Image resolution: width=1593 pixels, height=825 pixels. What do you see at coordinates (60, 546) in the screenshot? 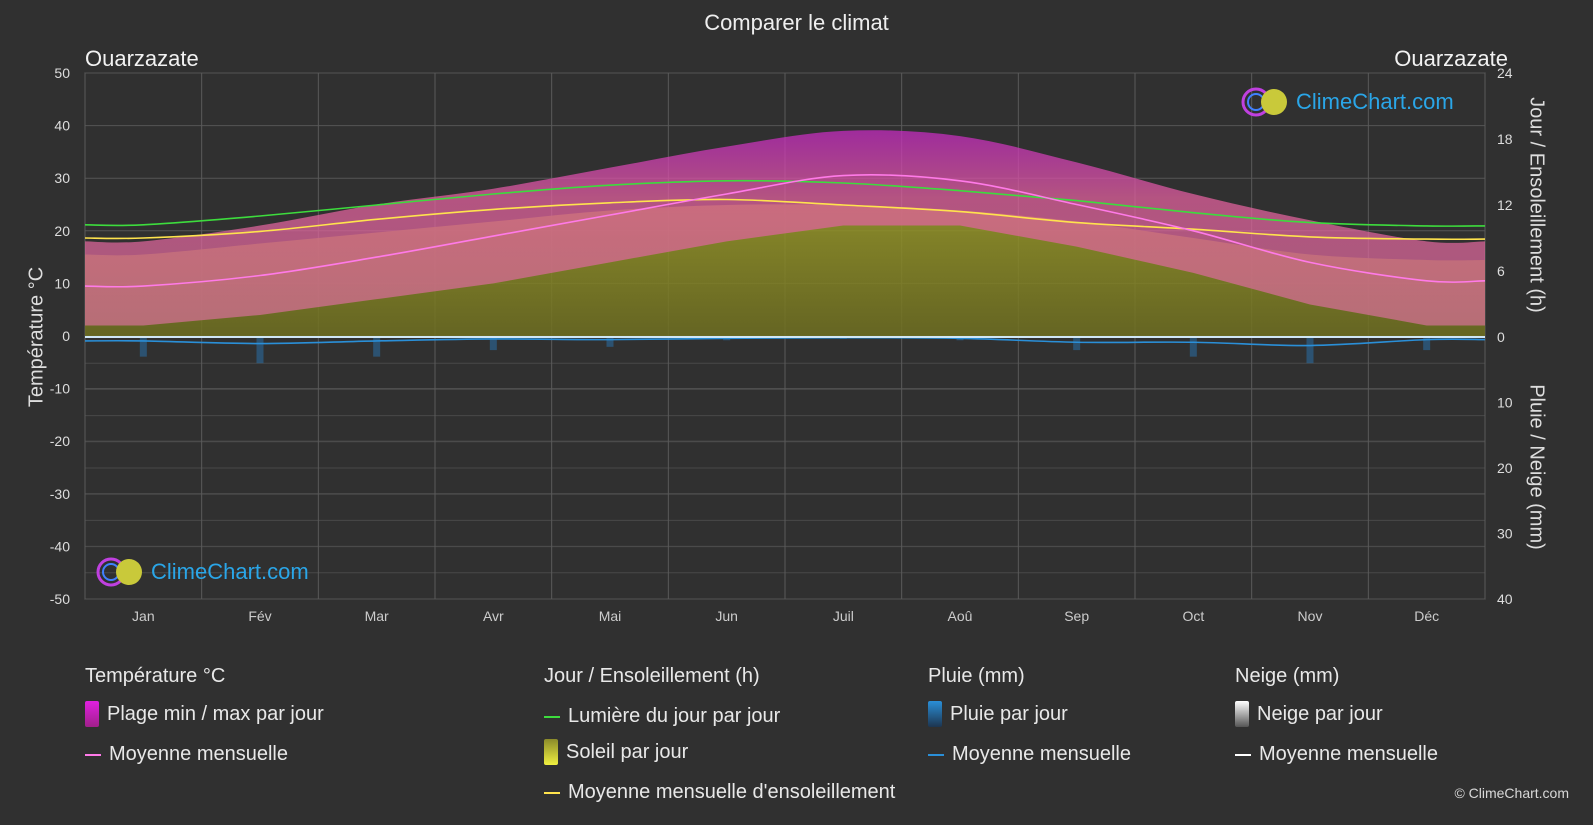
I see `tick-label-temp: -40` at bounding box center [60, 546].